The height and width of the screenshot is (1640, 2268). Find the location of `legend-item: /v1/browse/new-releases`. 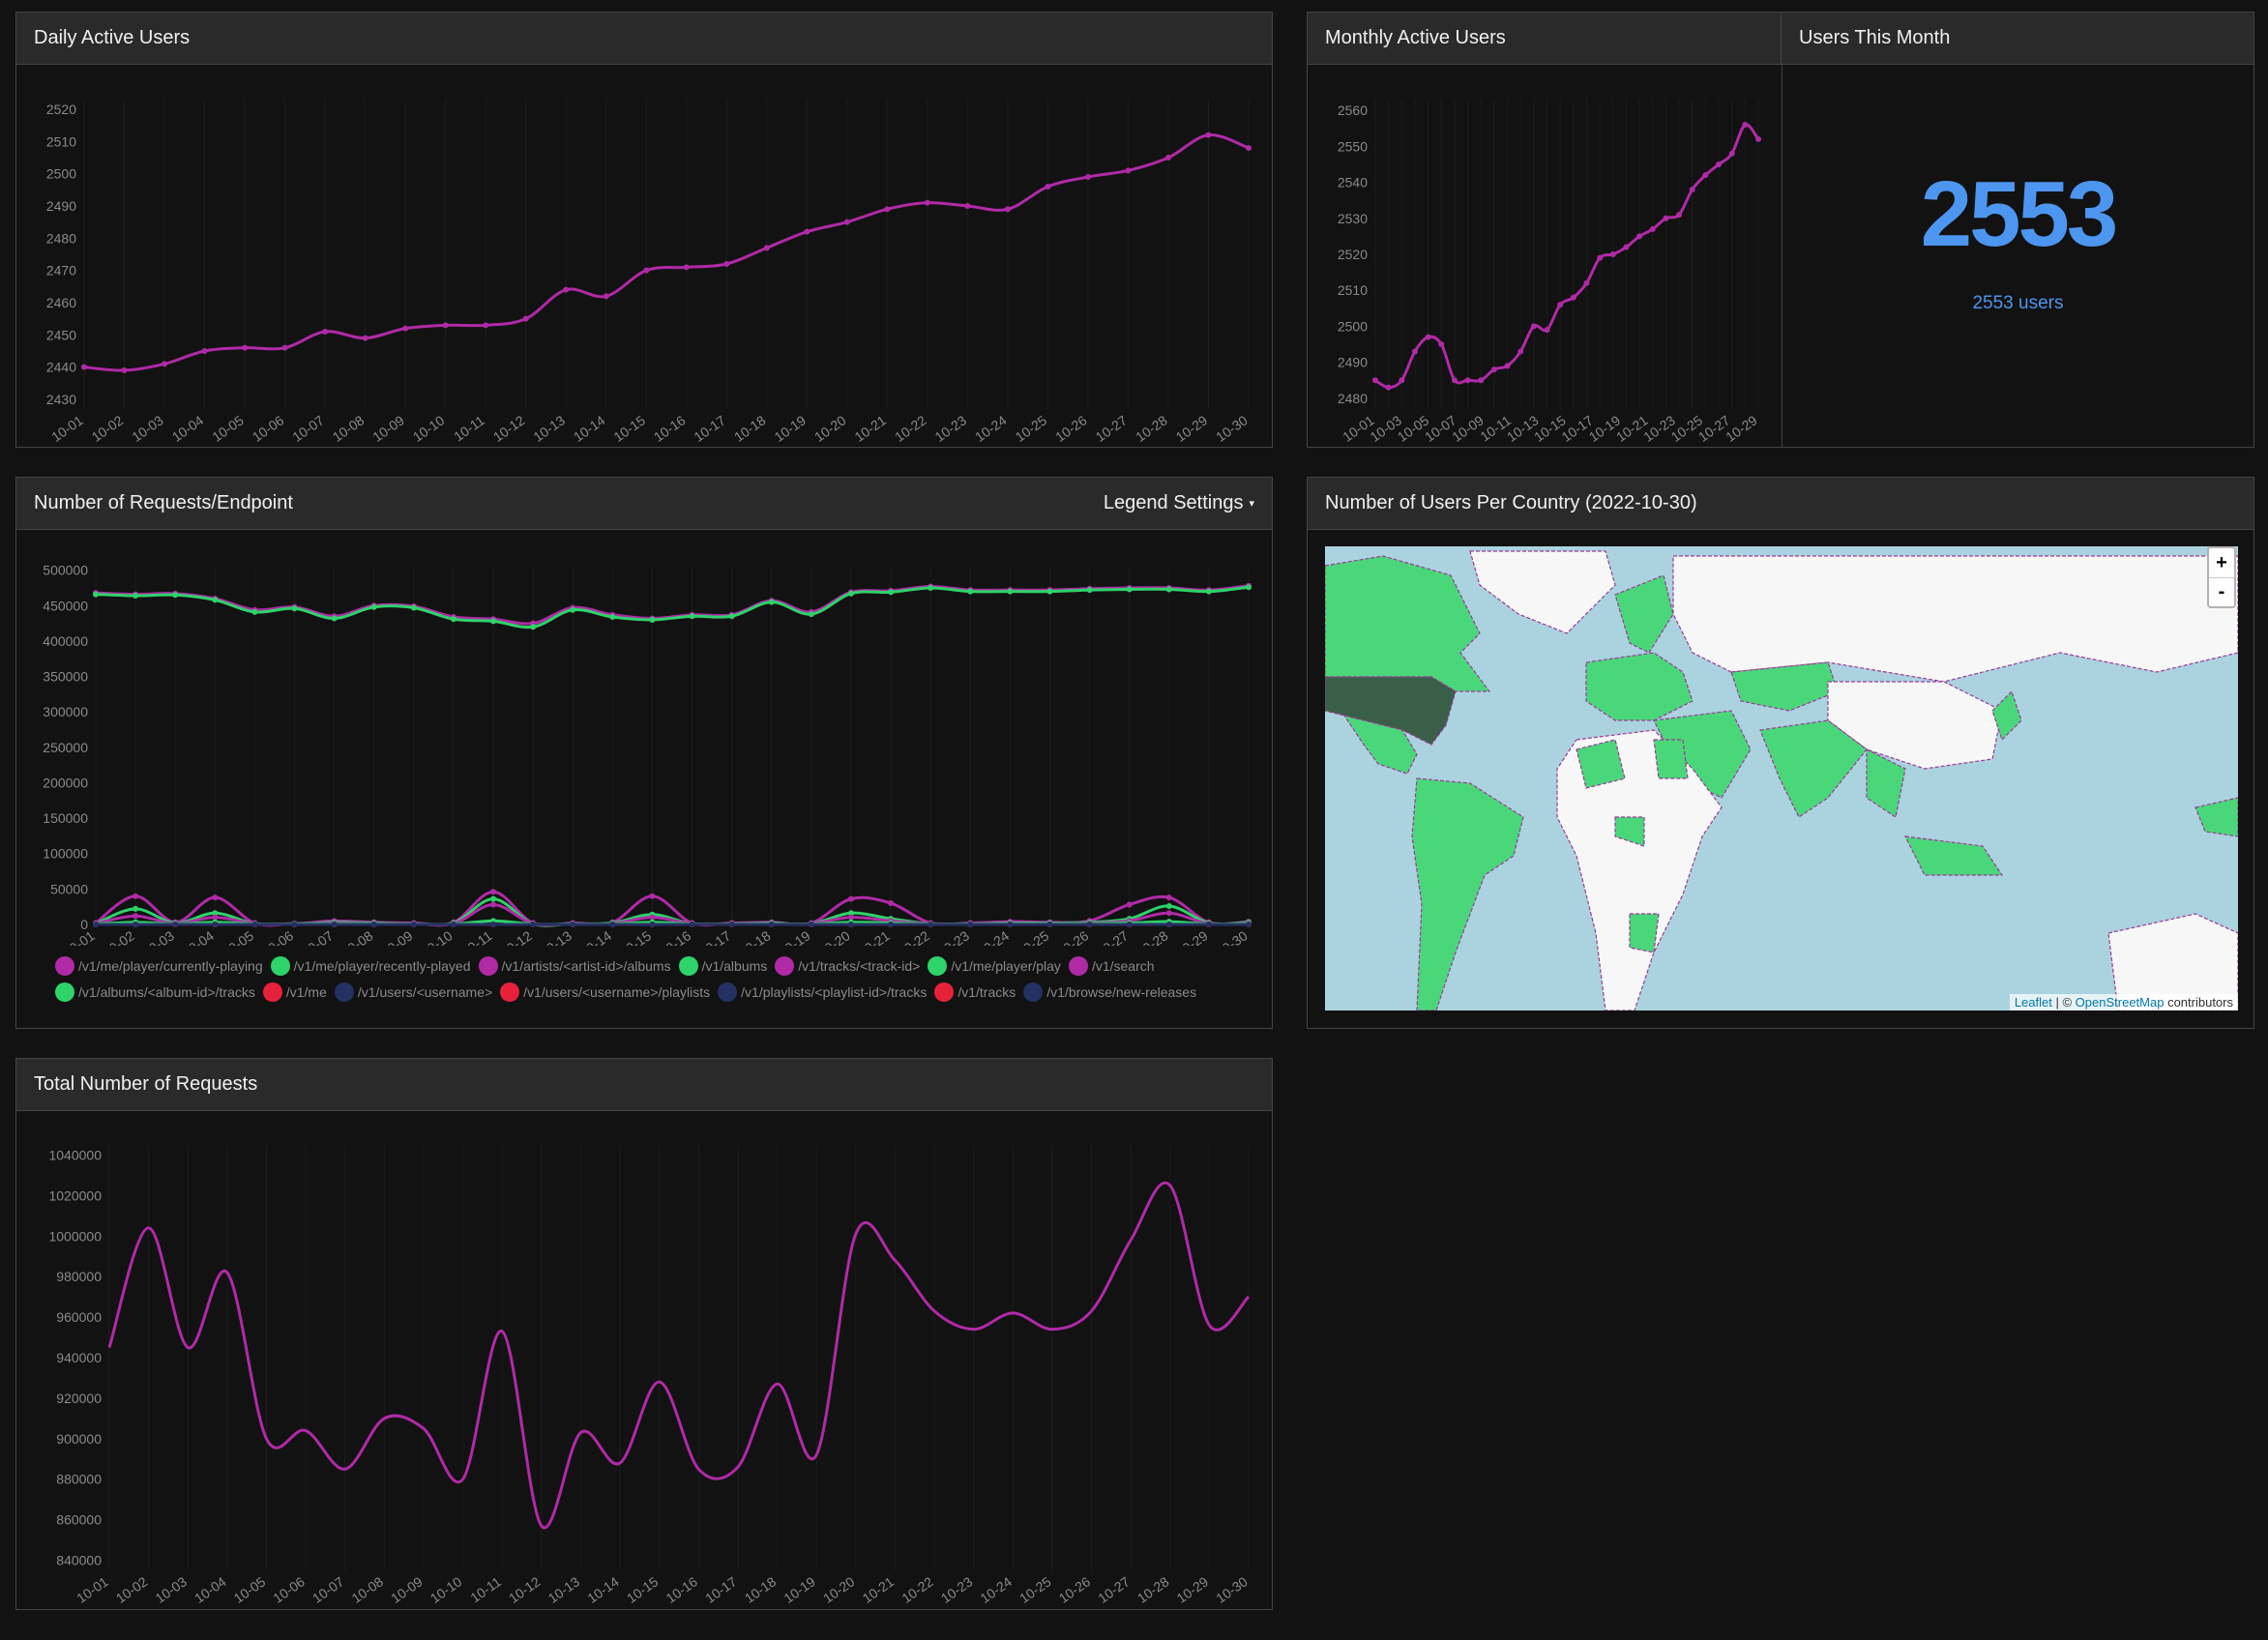

legend-item: /v1/browse/new-releases is located at coordinates (1109, 992).